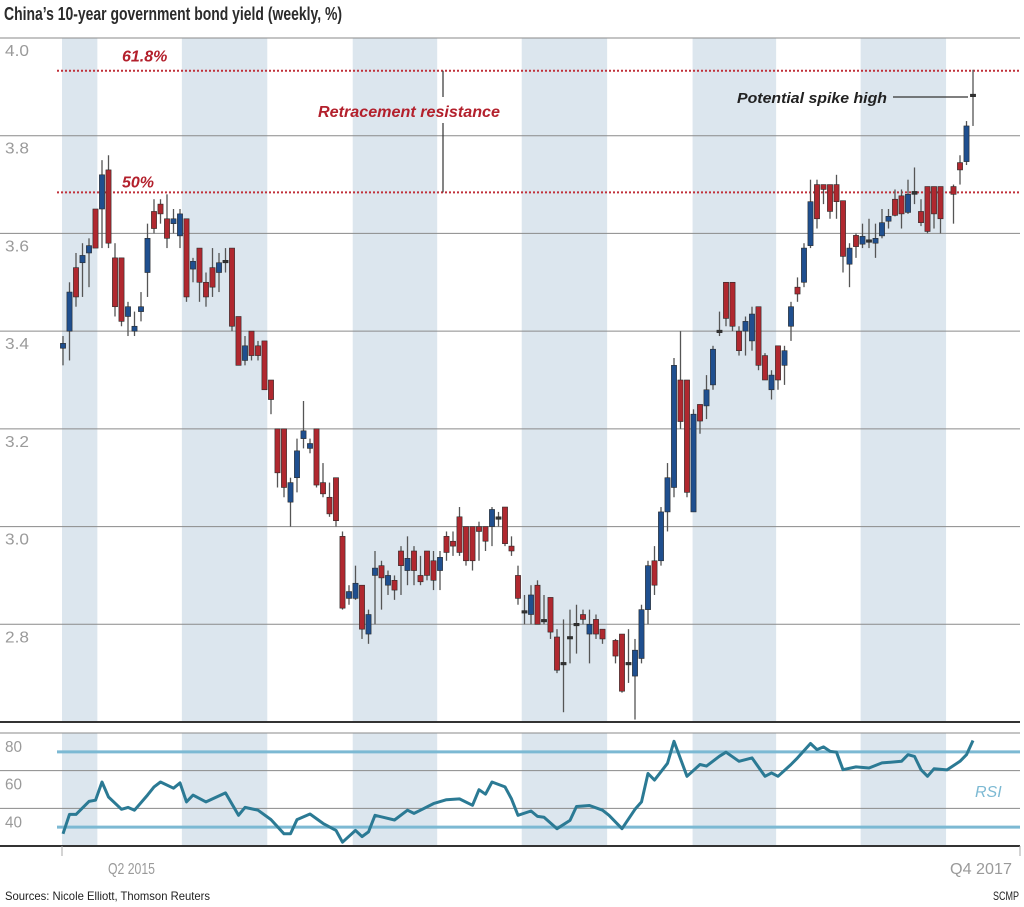 This screenshot has width=1024, height=907. I want to click on rsi-label: RSI, so click(988, 792).